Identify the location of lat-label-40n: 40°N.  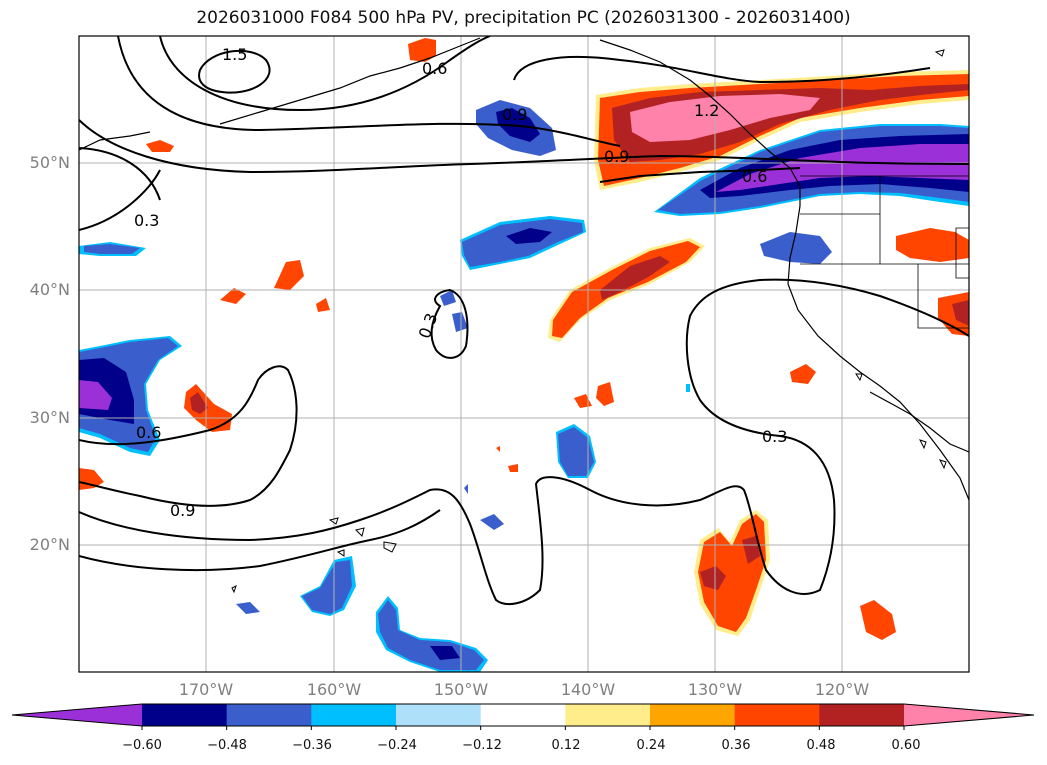
(49, 289).